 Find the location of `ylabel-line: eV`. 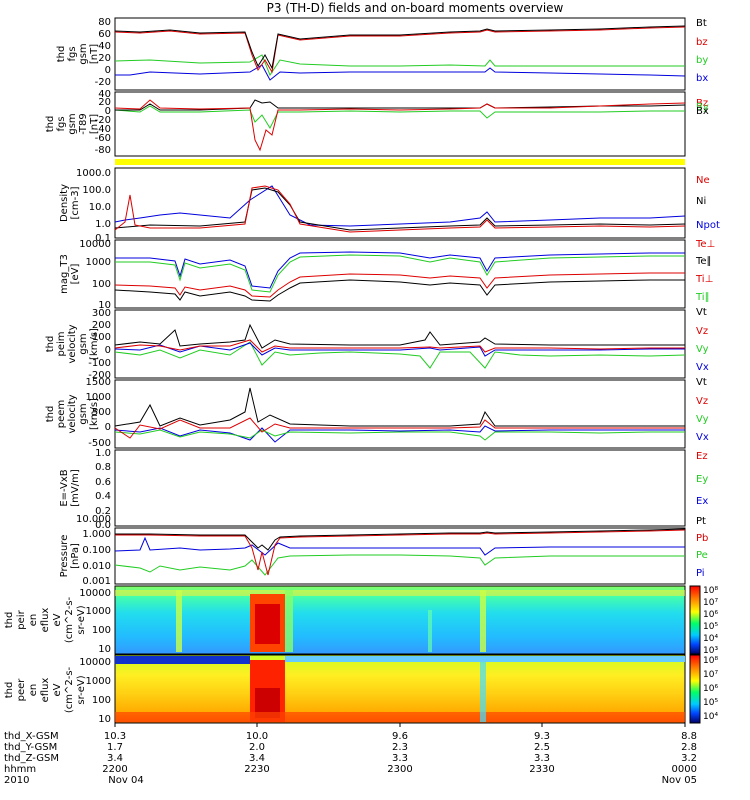

ylabel-line: eV is located at coordinates (57, 689).